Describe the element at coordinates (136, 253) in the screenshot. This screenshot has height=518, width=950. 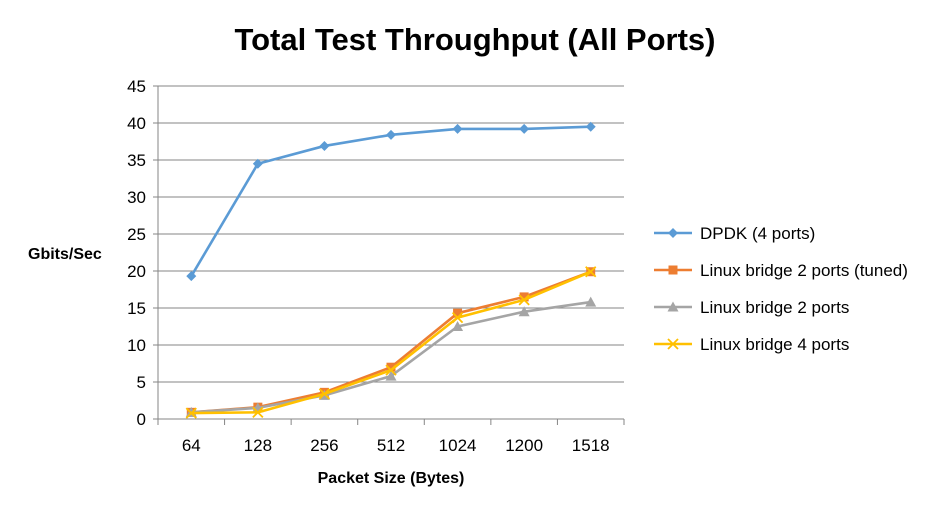
I see `y-tick-labels: 0 5 10 15 20 25 30 35 40 45` at that location.